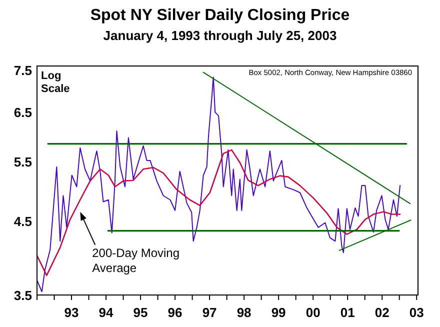  Describe the element at coordinates (106, 312) in the screenshot. I see `x-tick-label: 94` at that location.